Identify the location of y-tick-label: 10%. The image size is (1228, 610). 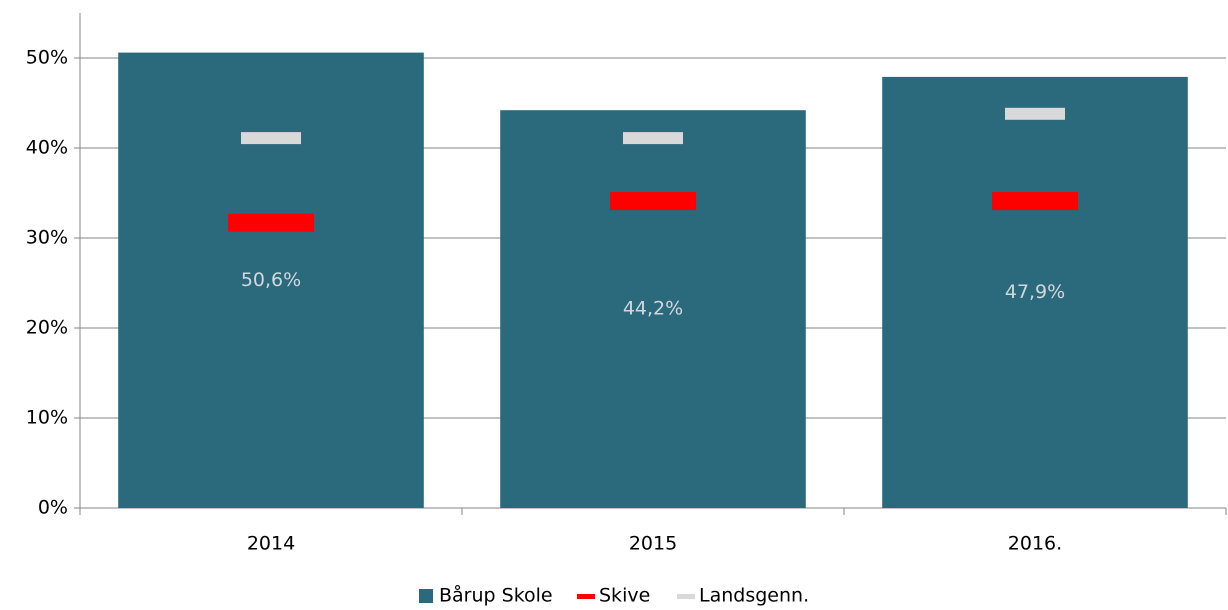
(47, 418).